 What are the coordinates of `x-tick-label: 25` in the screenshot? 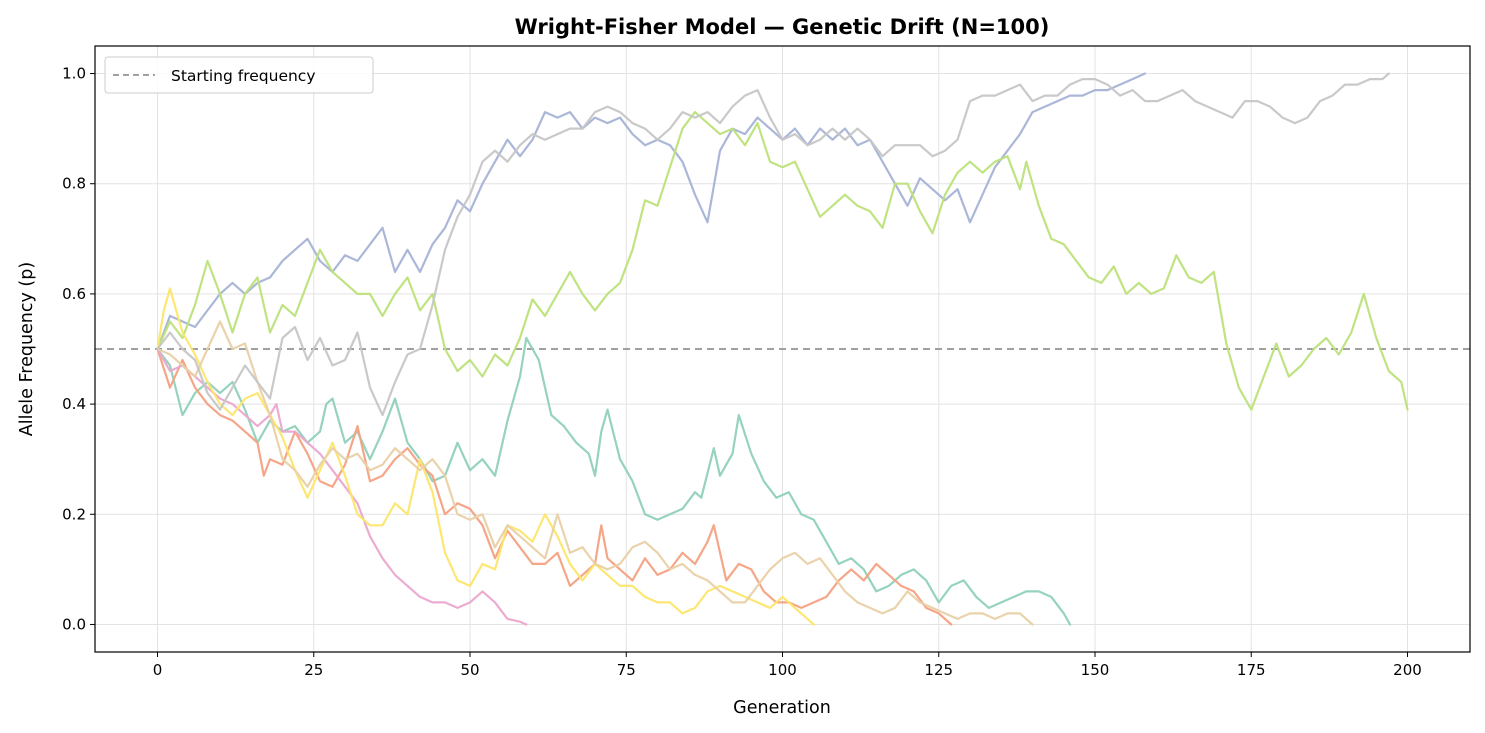 It's located at (313, 670).